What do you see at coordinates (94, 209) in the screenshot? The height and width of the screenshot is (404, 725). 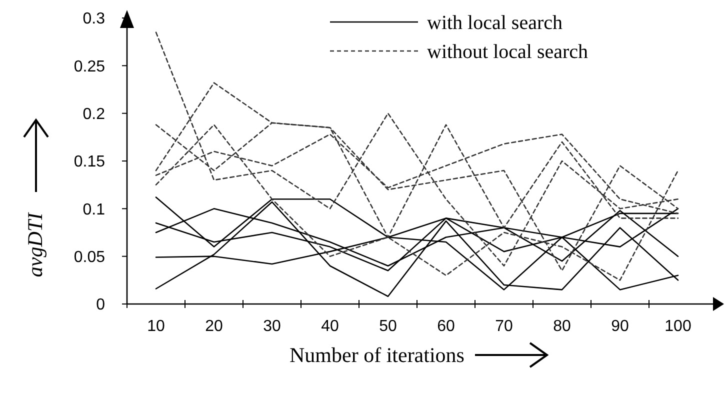 I see `y-tick-label: 0.1` at bounding box center [94, 209].